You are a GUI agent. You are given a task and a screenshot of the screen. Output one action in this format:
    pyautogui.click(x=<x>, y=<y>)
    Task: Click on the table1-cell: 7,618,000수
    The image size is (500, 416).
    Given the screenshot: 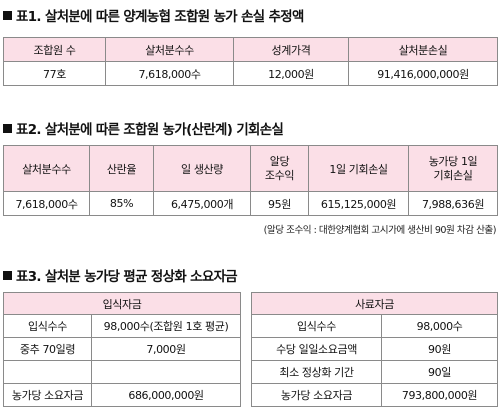 What is the action you would take?
    pyautogui.click(x=169, y=73)
    